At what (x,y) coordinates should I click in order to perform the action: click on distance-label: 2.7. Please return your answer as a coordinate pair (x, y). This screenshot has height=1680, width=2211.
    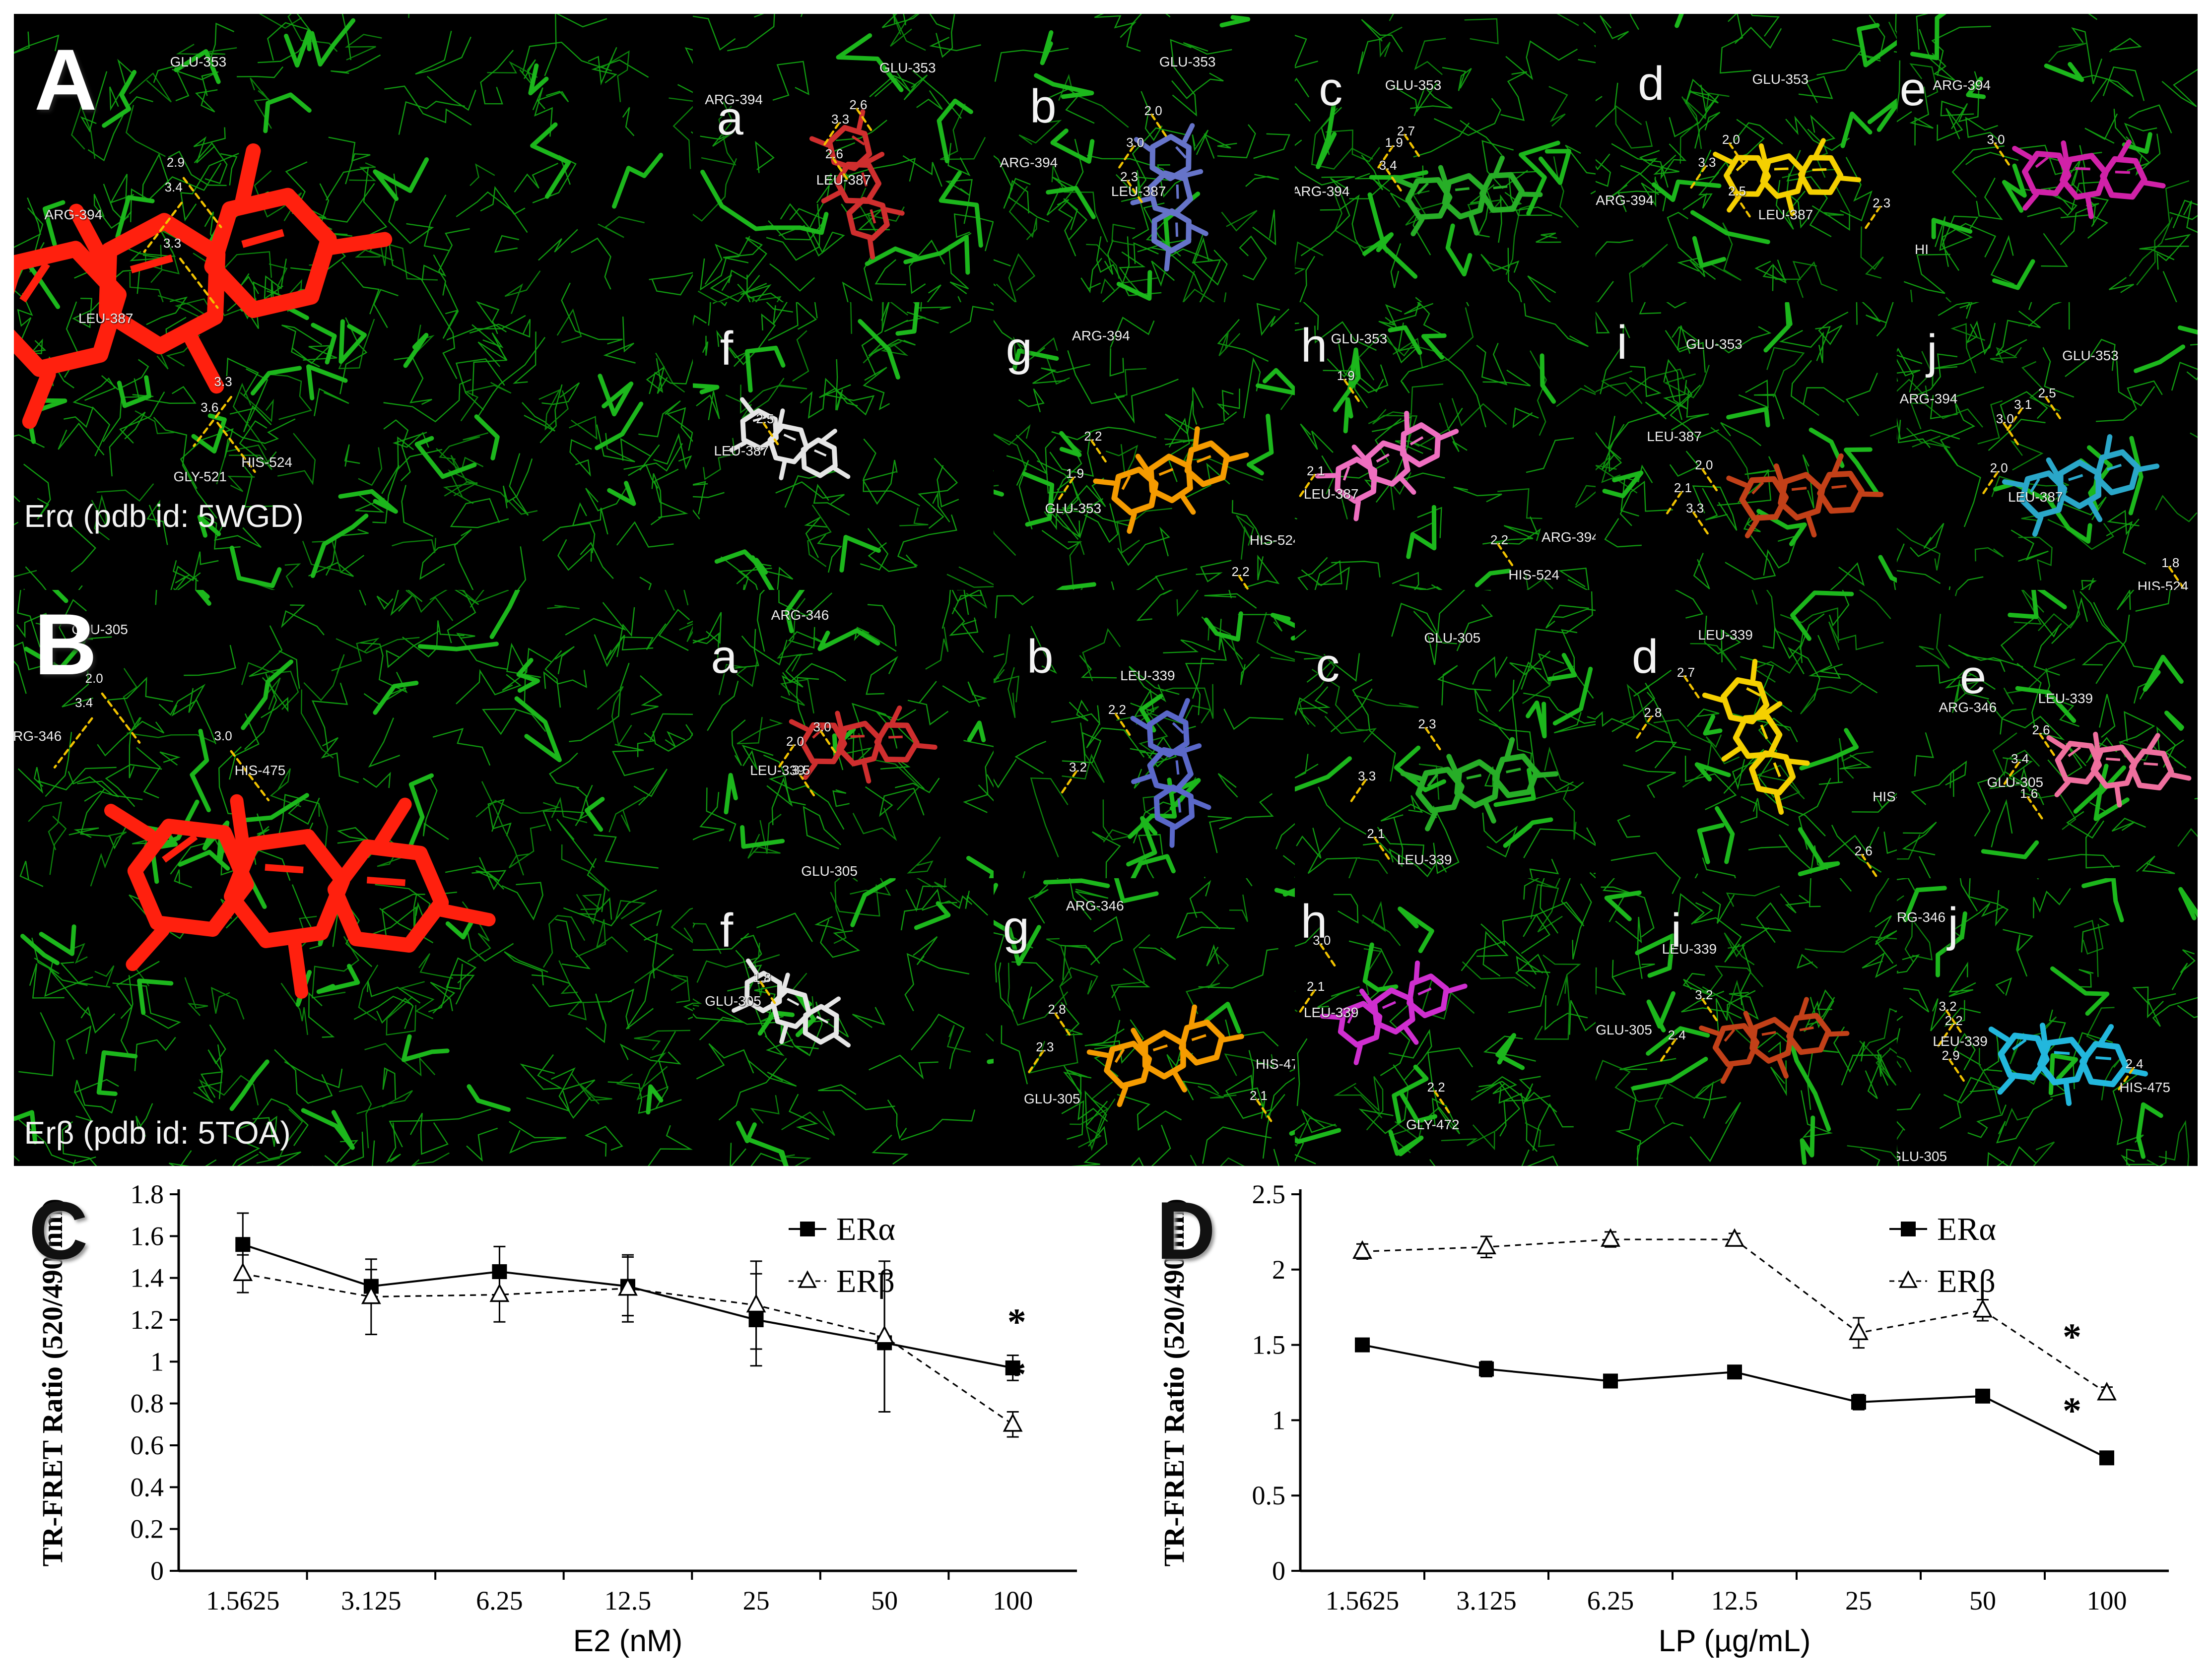
    Looking at the image, I should click on (1406, 130).